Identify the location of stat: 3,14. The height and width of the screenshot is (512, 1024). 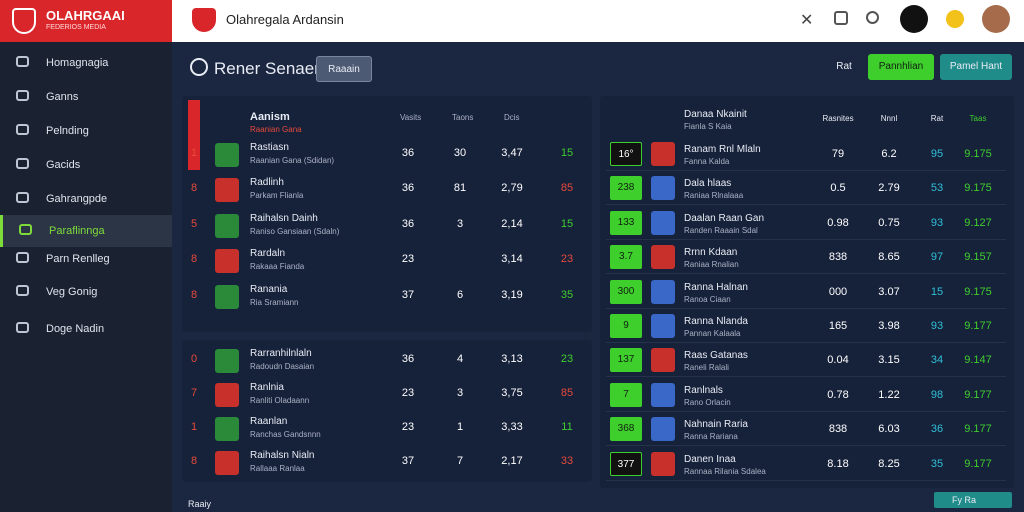
(512, 259).